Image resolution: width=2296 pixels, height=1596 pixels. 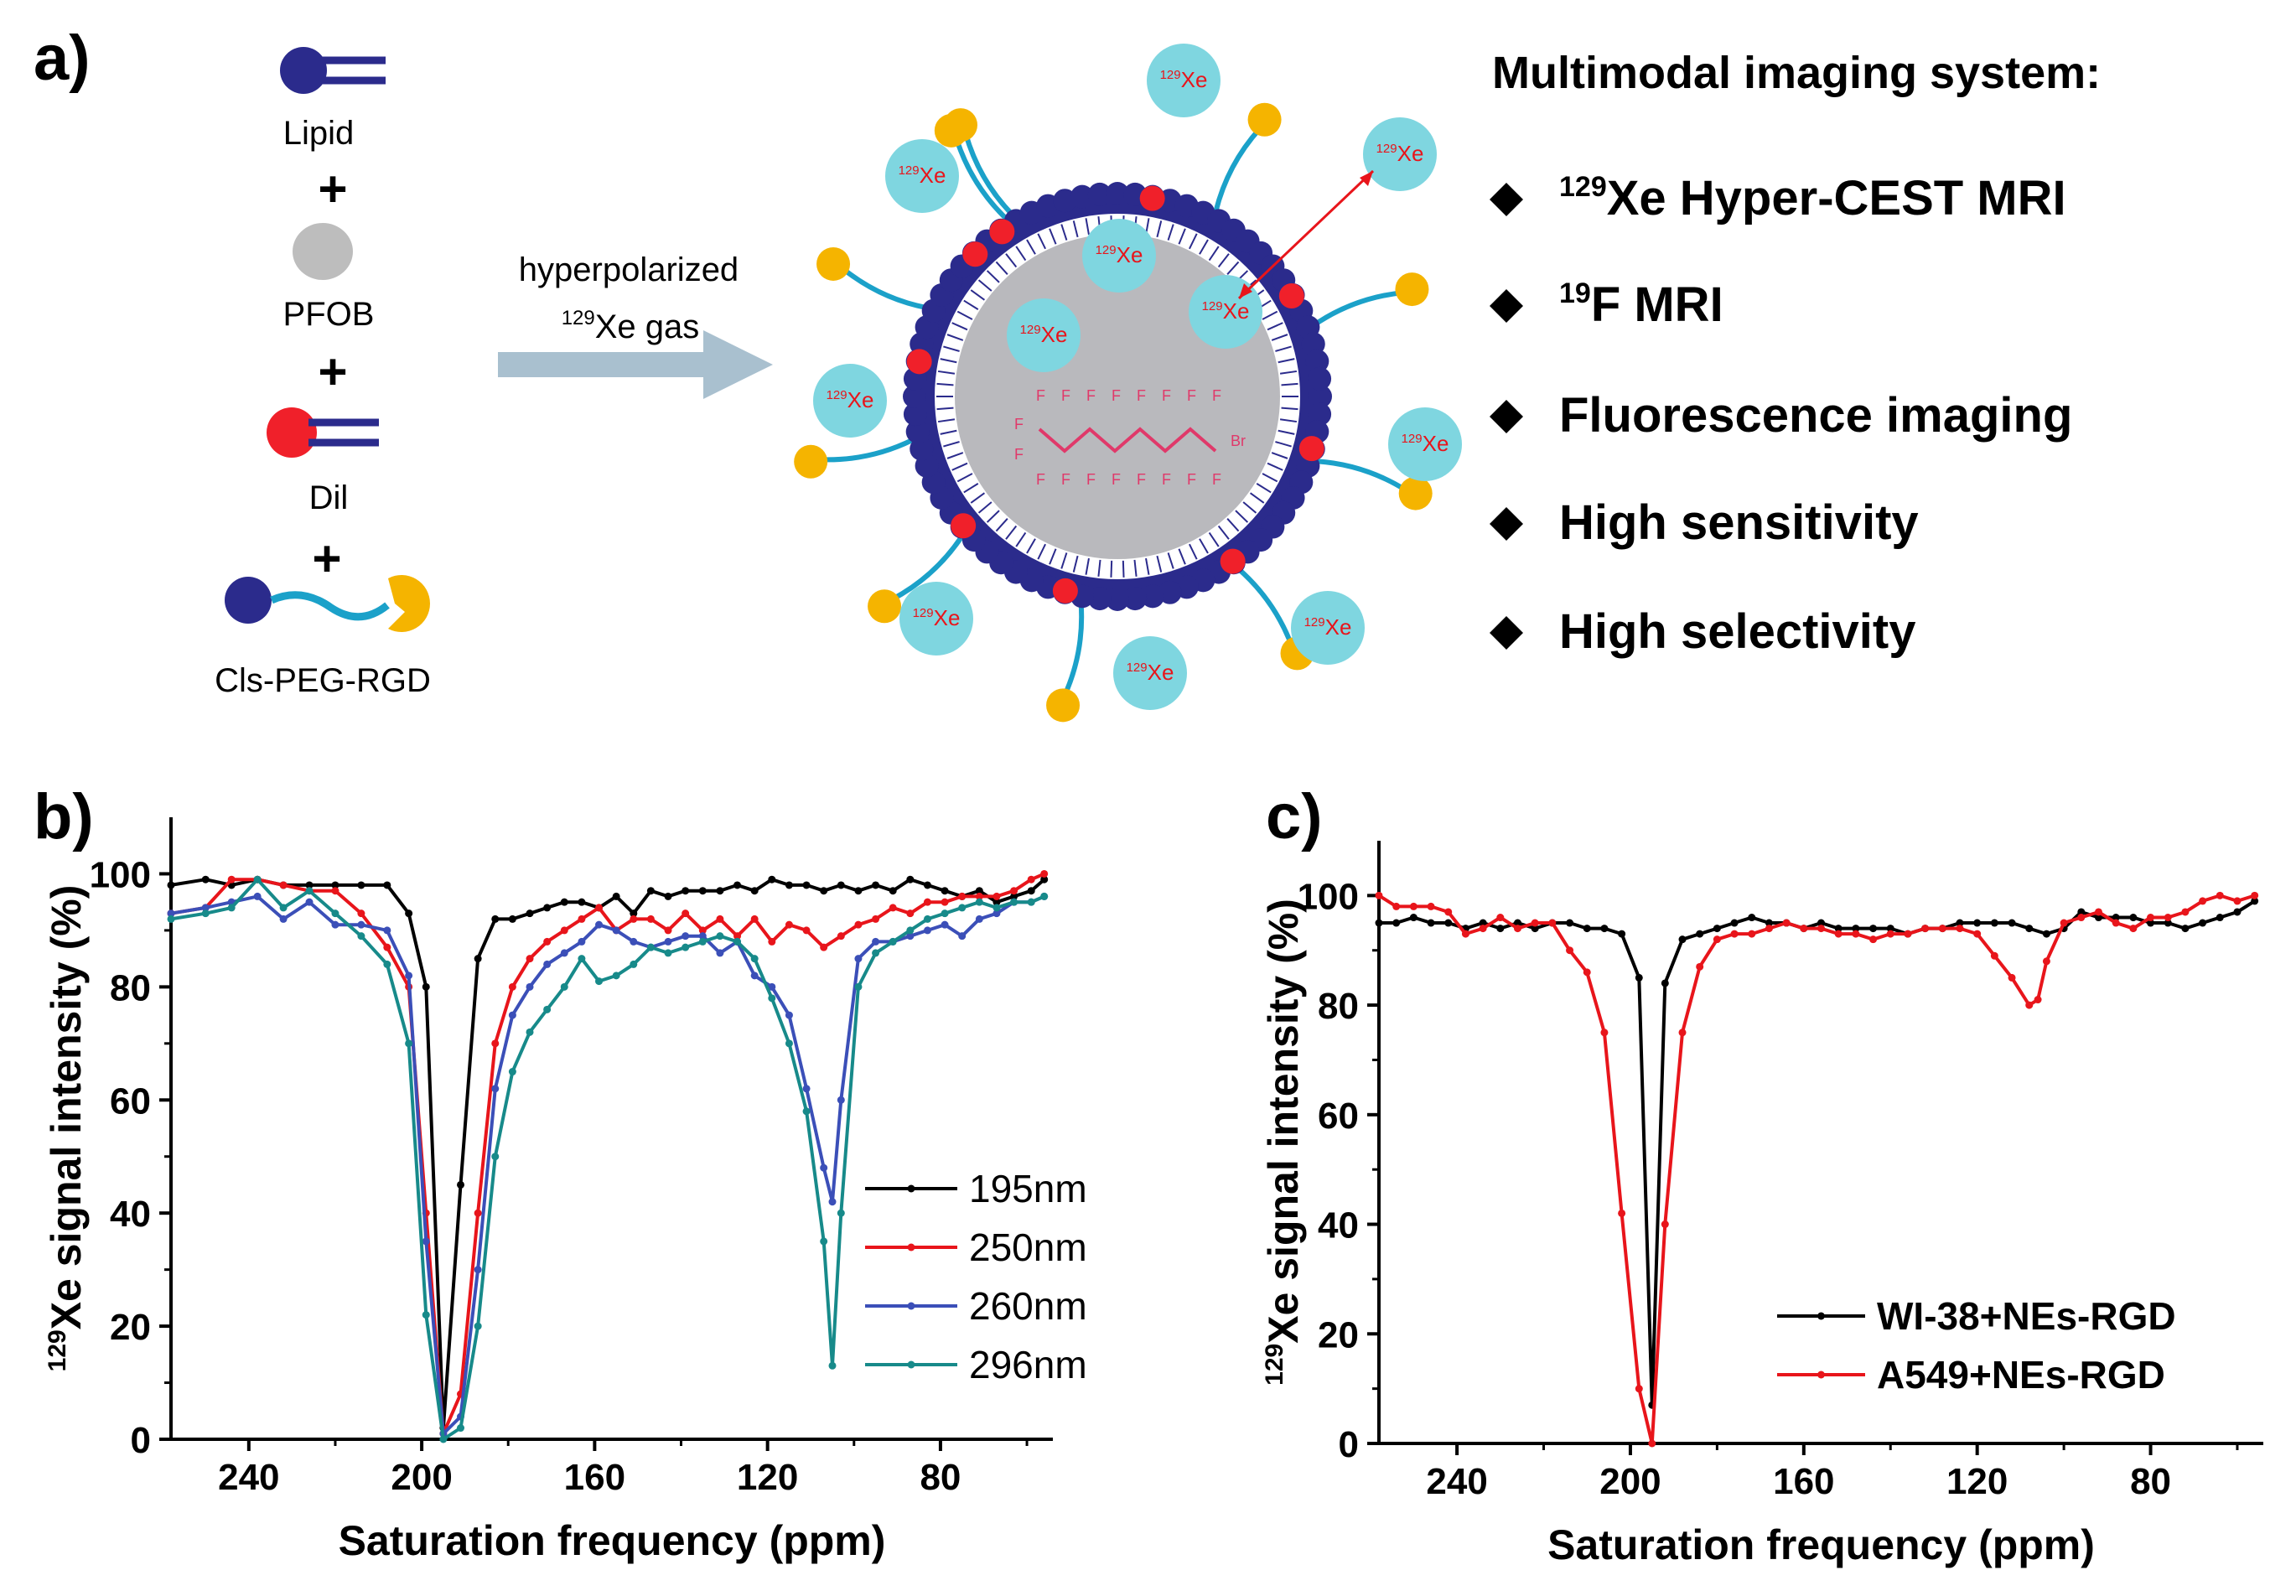 I want to click on y-axis-title: 129Xe signal intensity (%), so click(x=66, y=1128).